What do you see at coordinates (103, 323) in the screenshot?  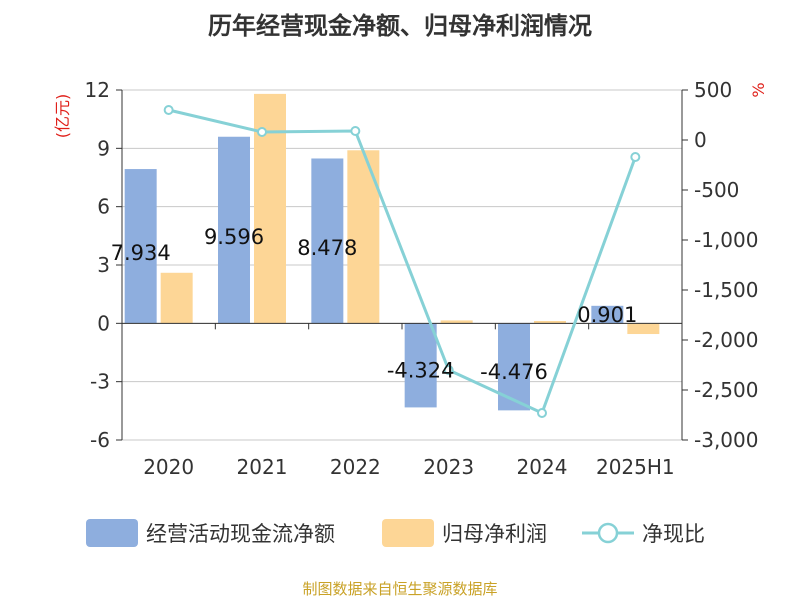 I see `left-tick-label: 0` at bounding box center [103, 323].